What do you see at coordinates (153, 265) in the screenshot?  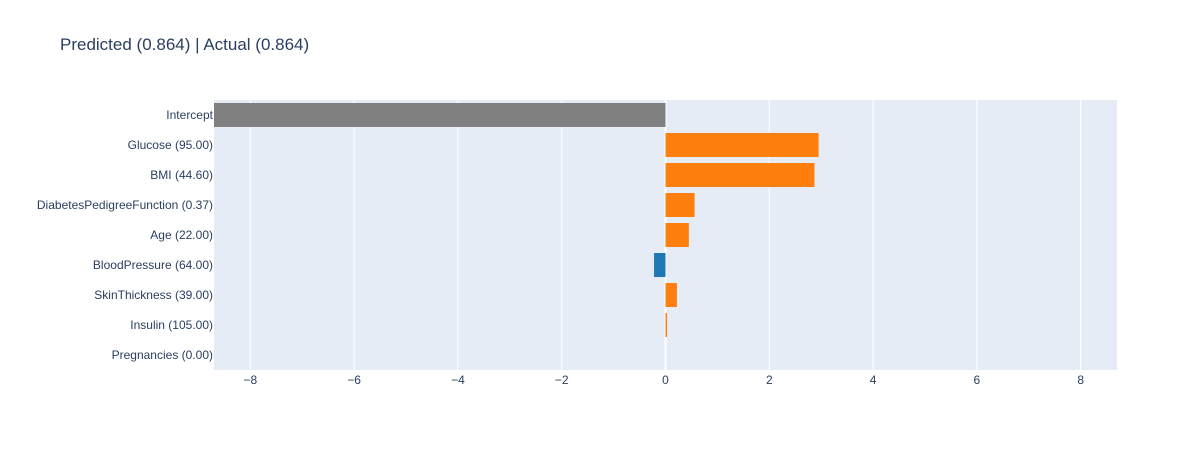 I see `y-tick-label: BloodPressure (64.00)` at bounding box center [153, 265].